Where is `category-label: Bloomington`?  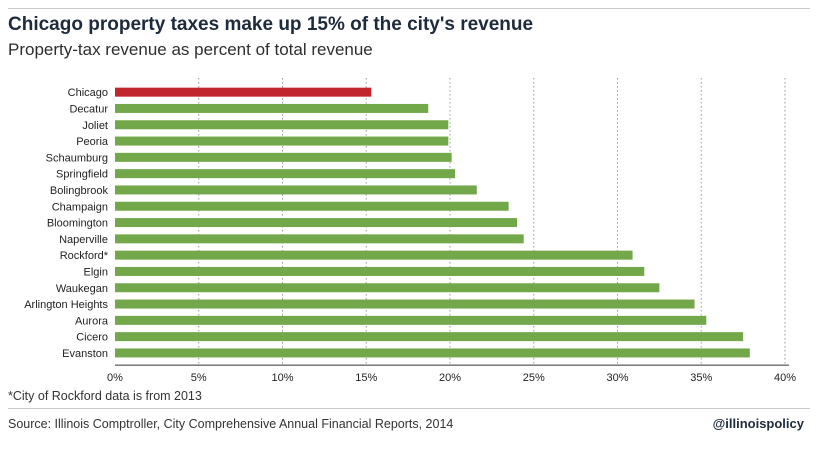
category-label: Bloomington is located at coordinates (77, 224).